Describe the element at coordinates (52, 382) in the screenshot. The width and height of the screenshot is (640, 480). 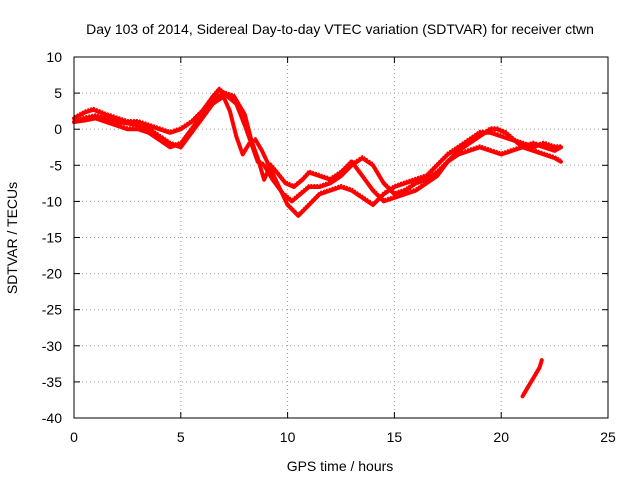
I see `y-tick-label: -35` at that location.